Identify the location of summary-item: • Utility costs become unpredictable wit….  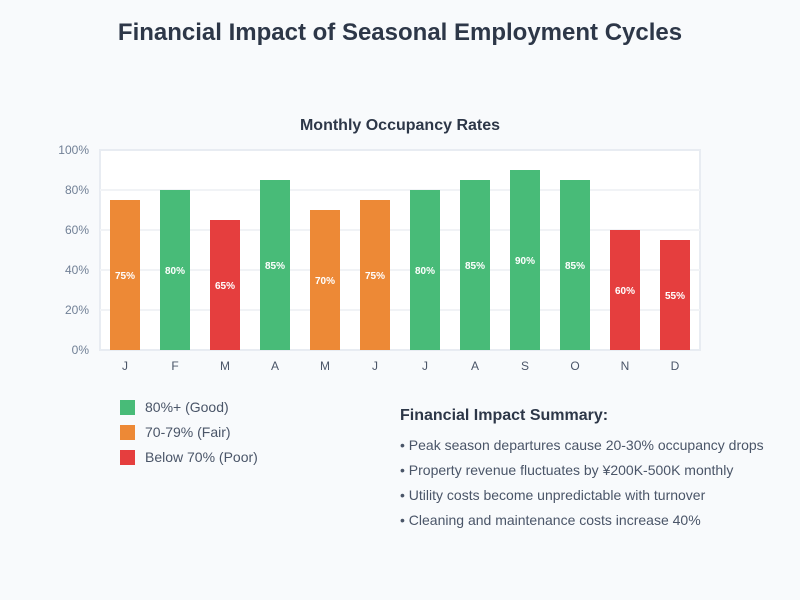
(553, 495).